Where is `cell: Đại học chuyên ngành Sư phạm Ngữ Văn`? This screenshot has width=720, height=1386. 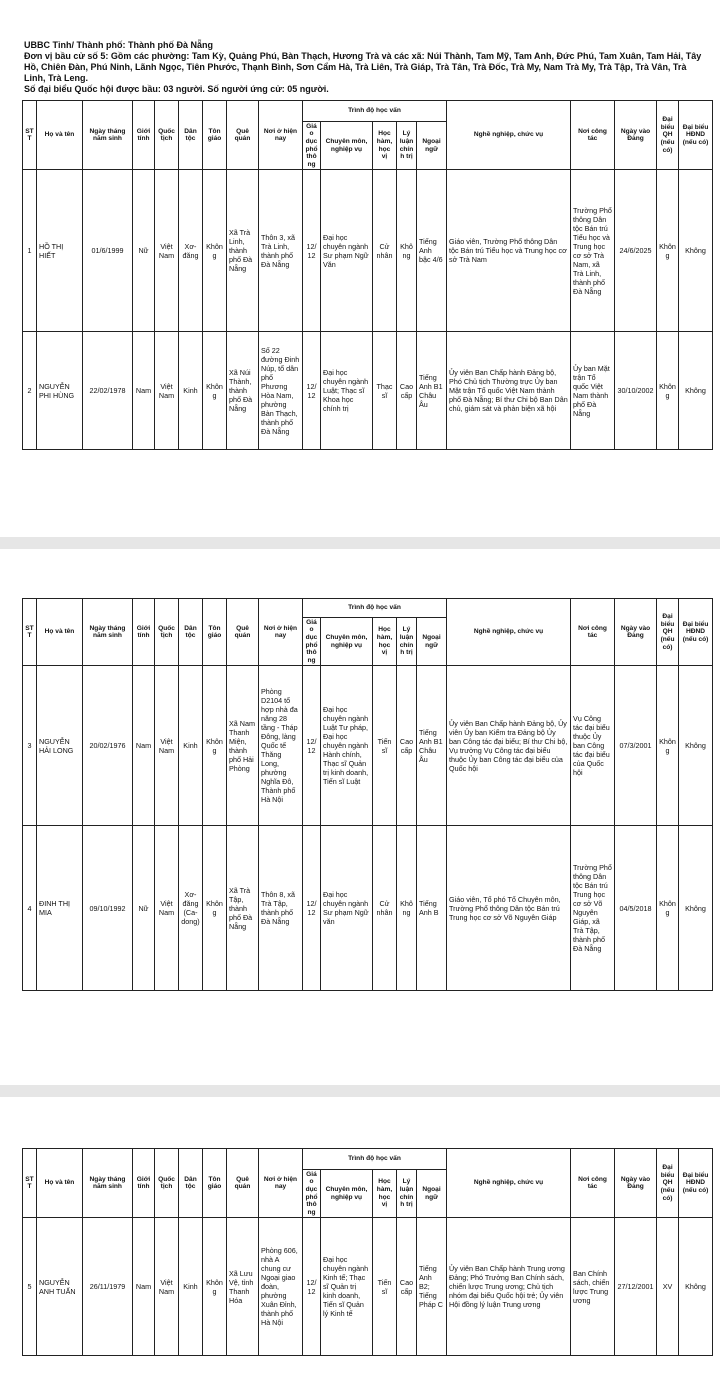 cell: Đại học chuyên ngành Sư phạm Ngữ Văn is located at coordinates (346, 251).